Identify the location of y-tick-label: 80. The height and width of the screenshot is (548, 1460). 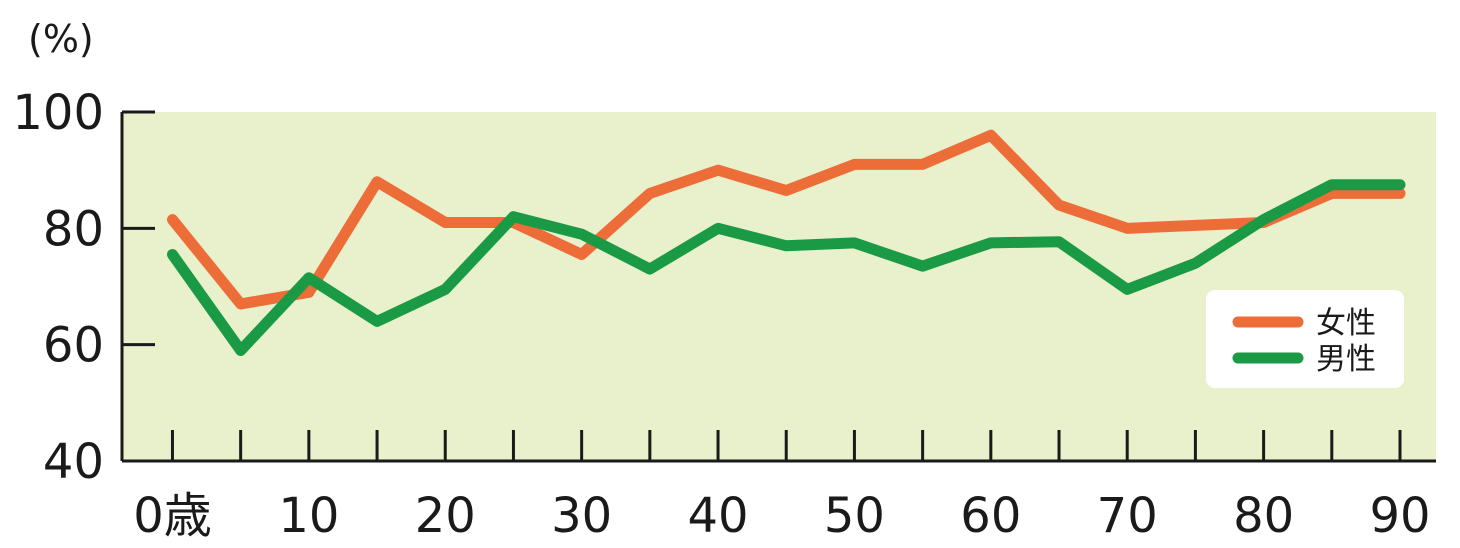
(73, 229).